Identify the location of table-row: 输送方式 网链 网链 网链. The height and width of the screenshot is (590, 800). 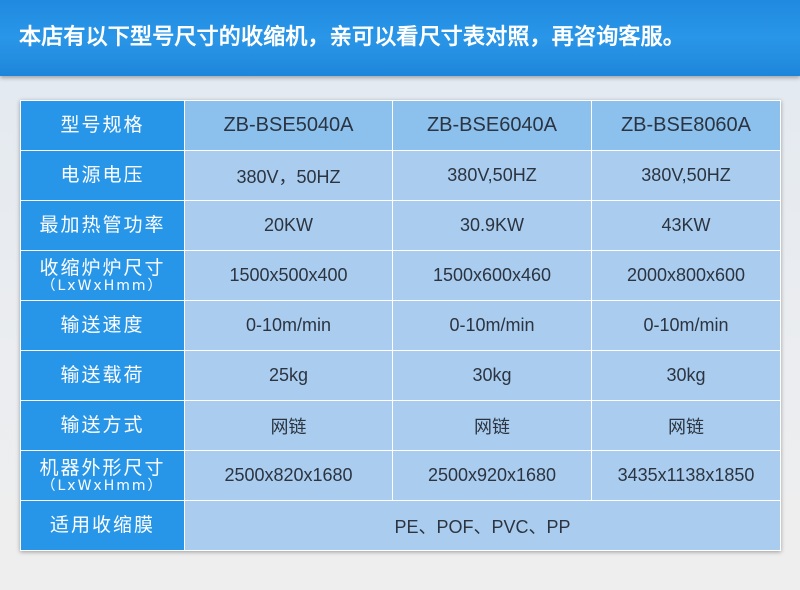
(400, 425).